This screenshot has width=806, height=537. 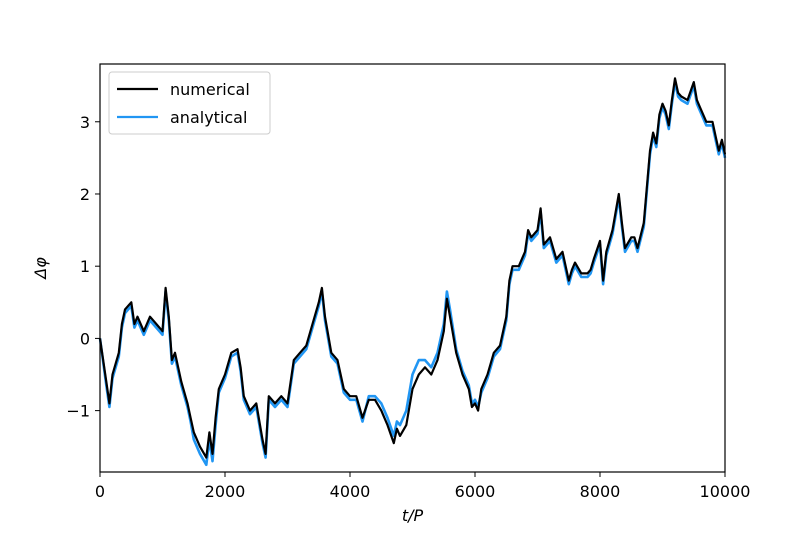 I want to click on y-tick-label: 2, so click(x=85, y=194).